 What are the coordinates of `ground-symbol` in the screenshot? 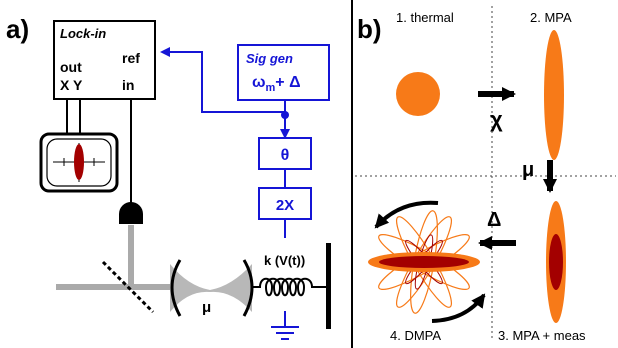 It's located at (285, 333).